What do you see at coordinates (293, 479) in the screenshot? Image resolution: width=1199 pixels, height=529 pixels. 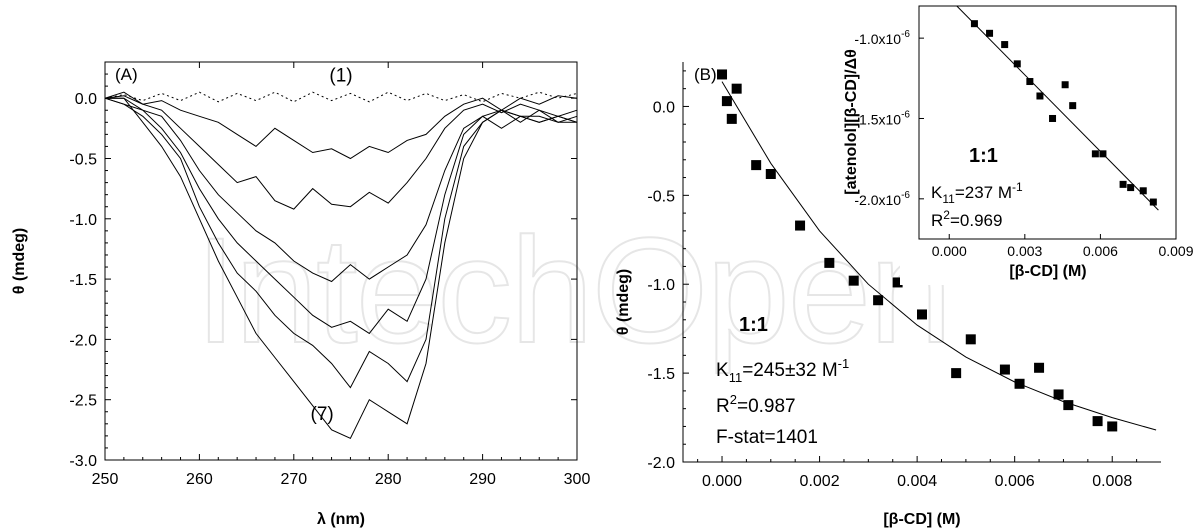 I see `x-tick-label-a: 270` at bounding box center [293, 479].